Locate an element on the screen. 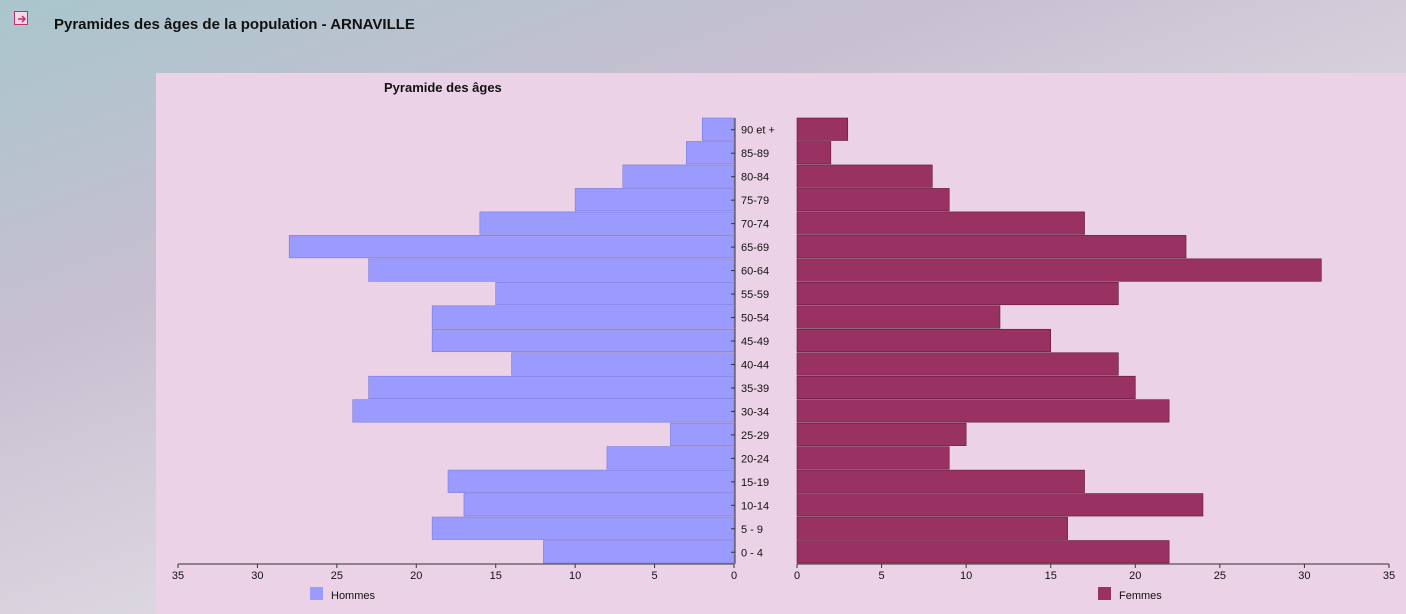 The image size is (1406, 614). category-label-5: 25-29 is located at coordinates (755, 436).